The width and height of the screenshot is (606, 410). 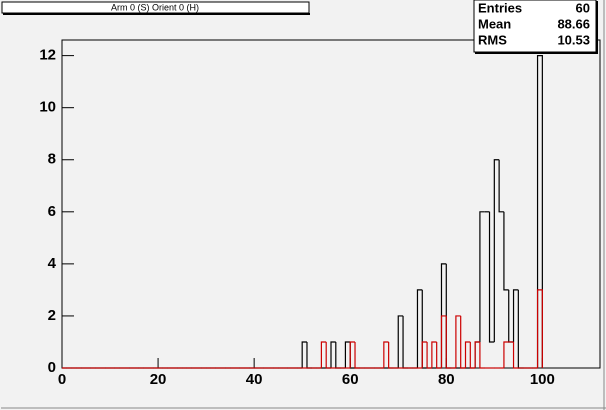 What do you see at coordinates (583, 7) in the screenshot?
I see `stats-value: 60` at bounding box center [583, 7].